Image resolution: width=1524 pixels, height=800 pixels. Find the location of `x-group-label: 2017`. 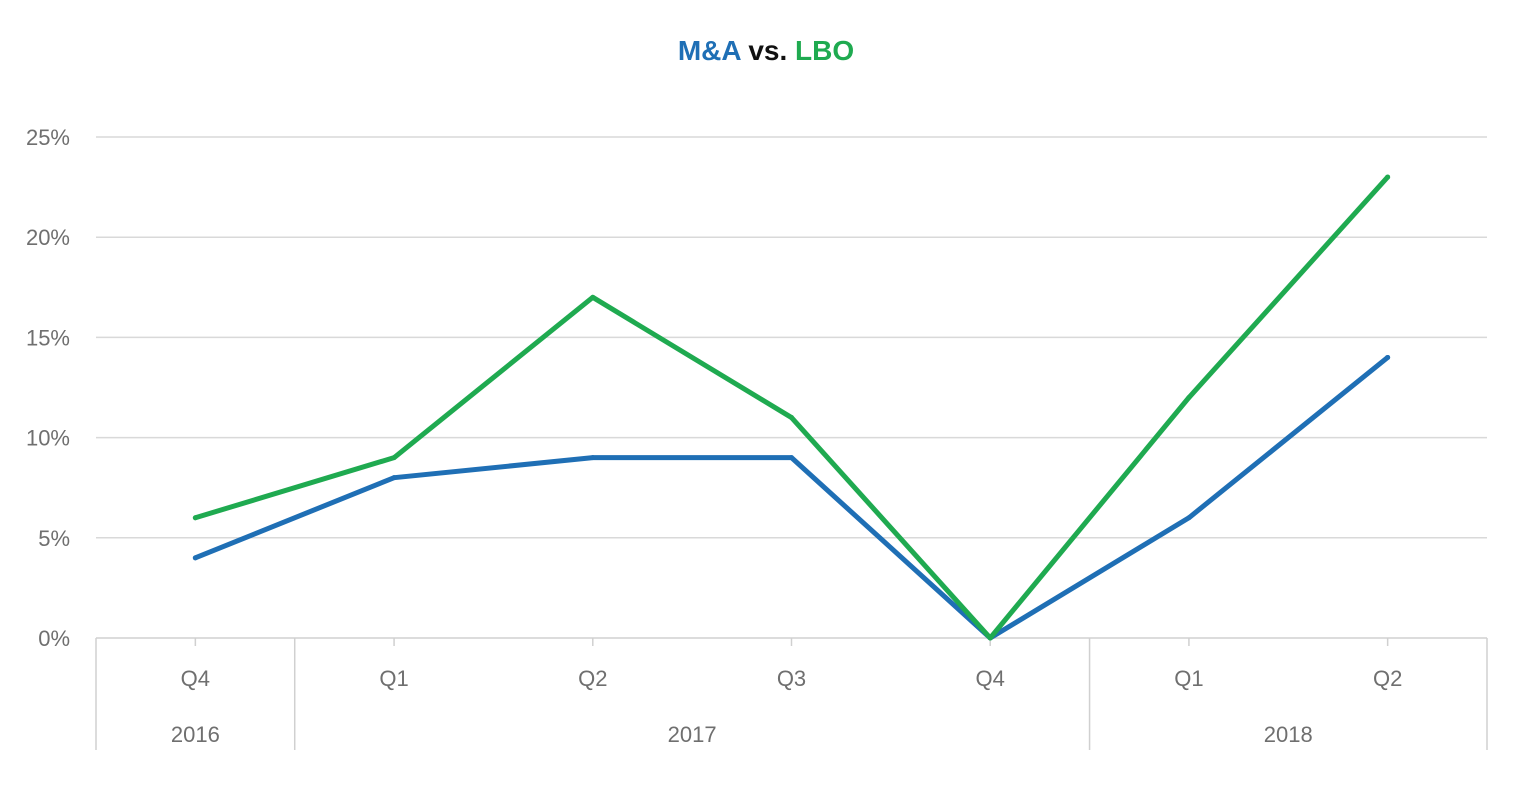

x-group-label: 2017 is located at coordinates (692, 734).